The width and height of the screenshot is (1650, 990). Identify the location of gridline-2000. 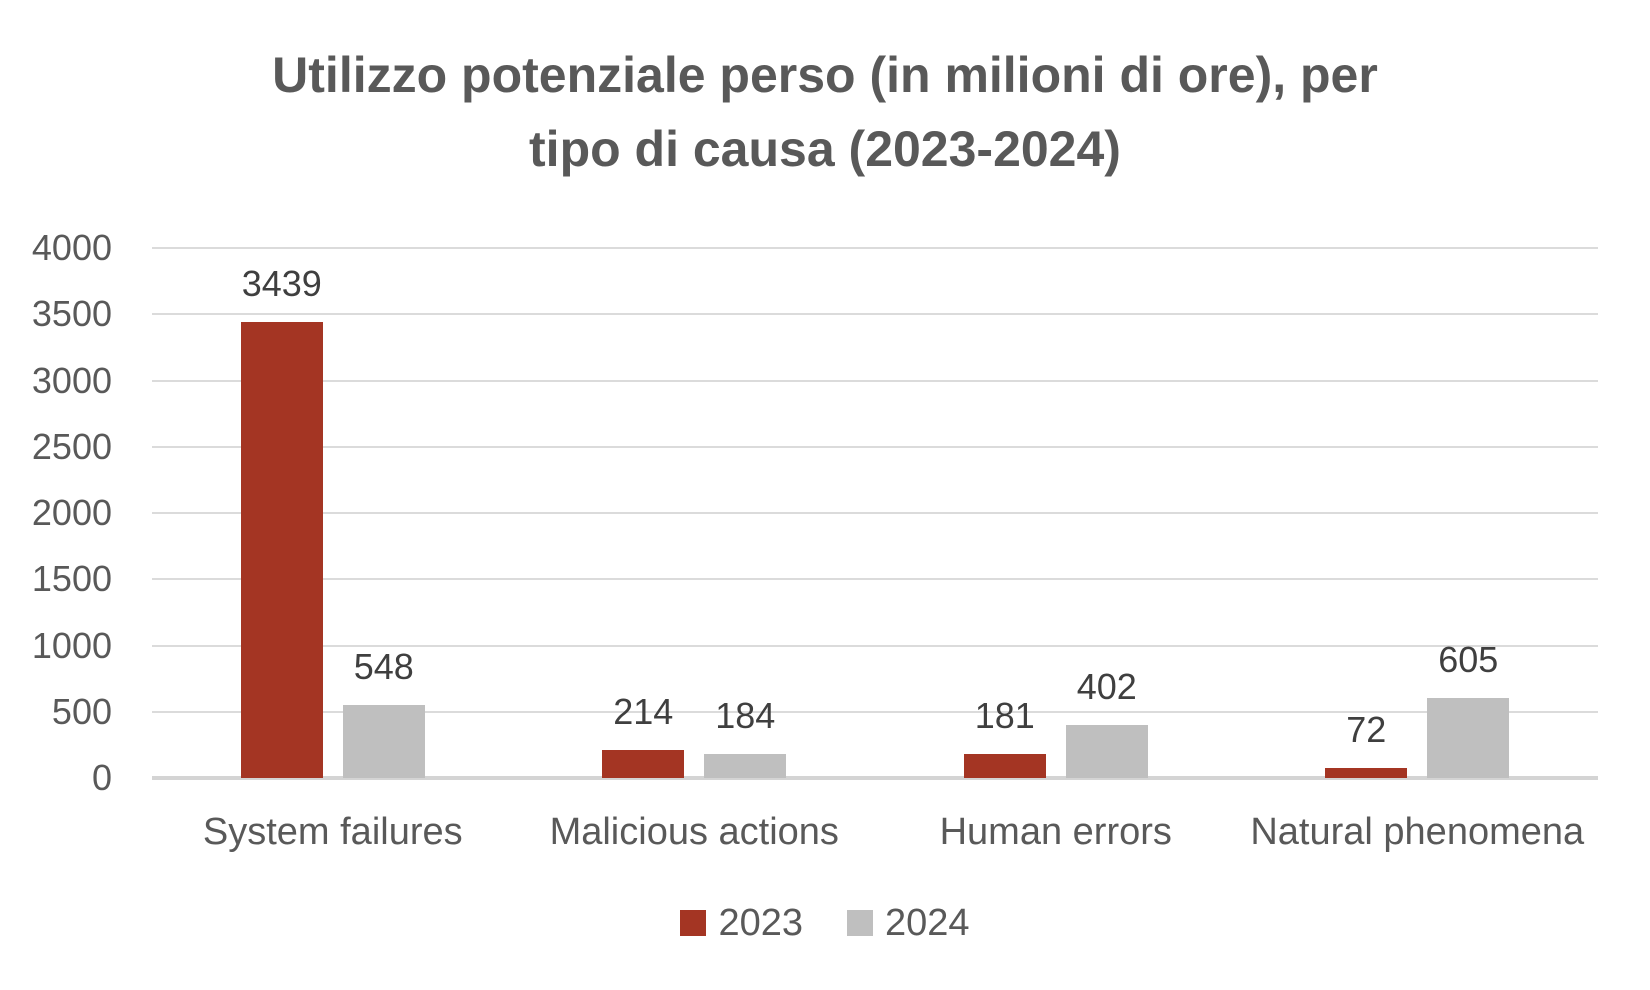
(875, 513).